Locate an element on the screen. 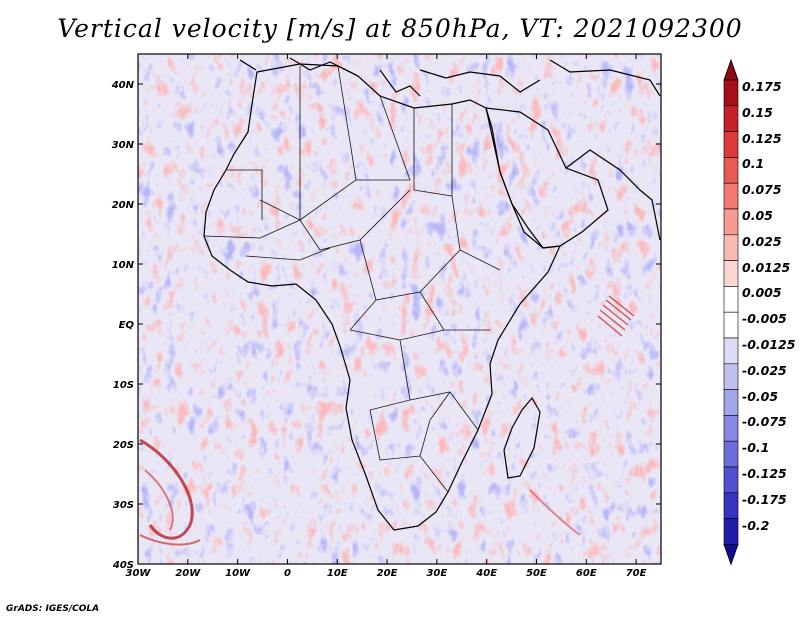 The width and height of the screenshot is (800, 618). colorbar-level-label: -0.075 is located at coordinates (764, 422).